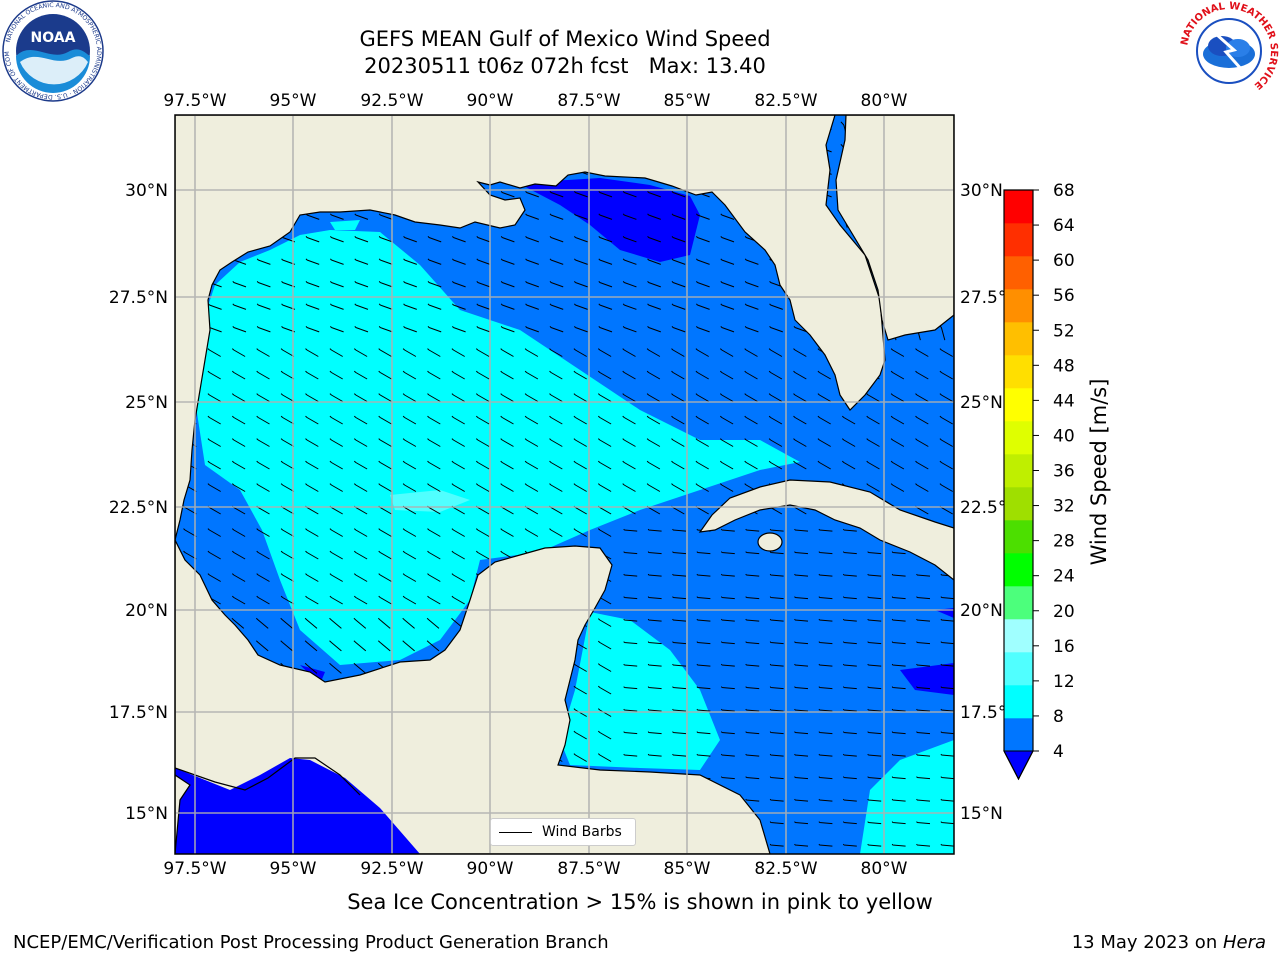 Image resolution: width=1280 pixels, height=960 pixels. Describe the element at coordinates (981, 403) in the screenshot. I see `lat-label: 25°N` at that location.